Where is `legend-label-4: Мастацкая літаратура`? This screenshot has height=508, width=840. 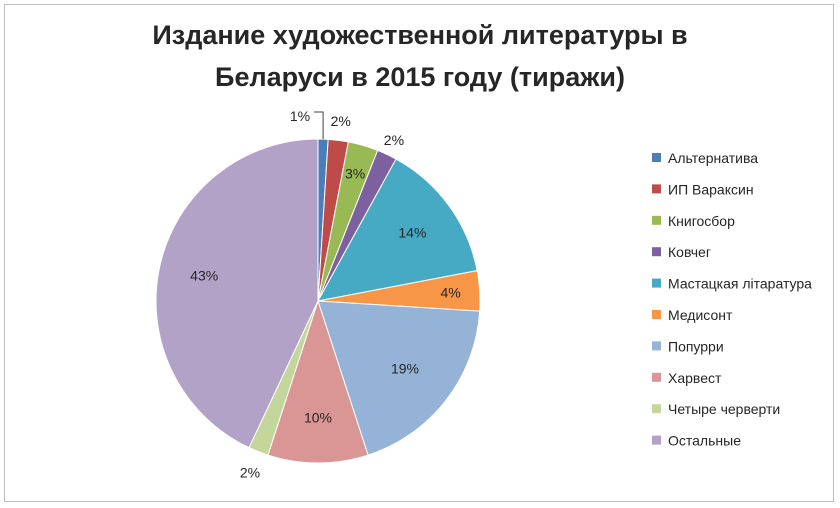
legend-label-4: Мастацкая літаратура is located at coordinates (740, 284).